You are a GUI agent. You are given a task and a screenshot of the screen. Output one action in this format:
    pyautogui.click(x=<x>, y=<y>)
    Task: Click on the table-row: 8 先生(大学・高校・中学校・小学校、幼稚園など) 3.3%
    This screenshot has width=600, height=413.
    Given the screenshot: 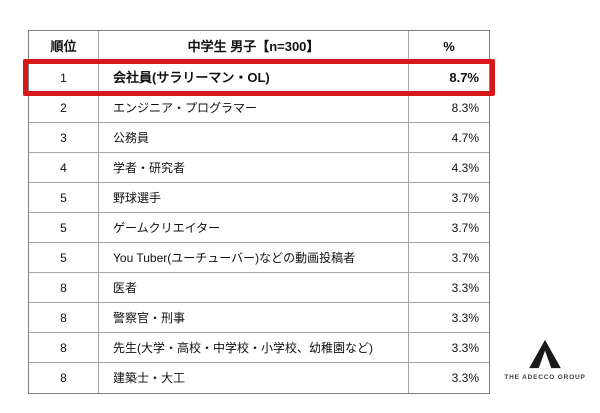 What is the action you would take?
    pyautogui.click(x=259, y=348)
    